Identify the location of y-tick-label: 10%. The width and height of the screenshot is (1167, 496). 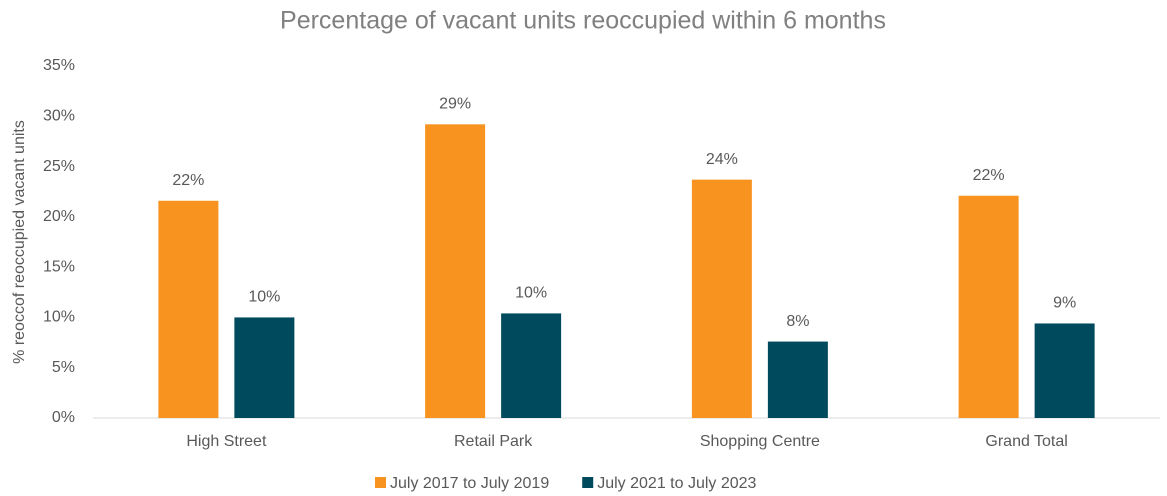
(59, 317).